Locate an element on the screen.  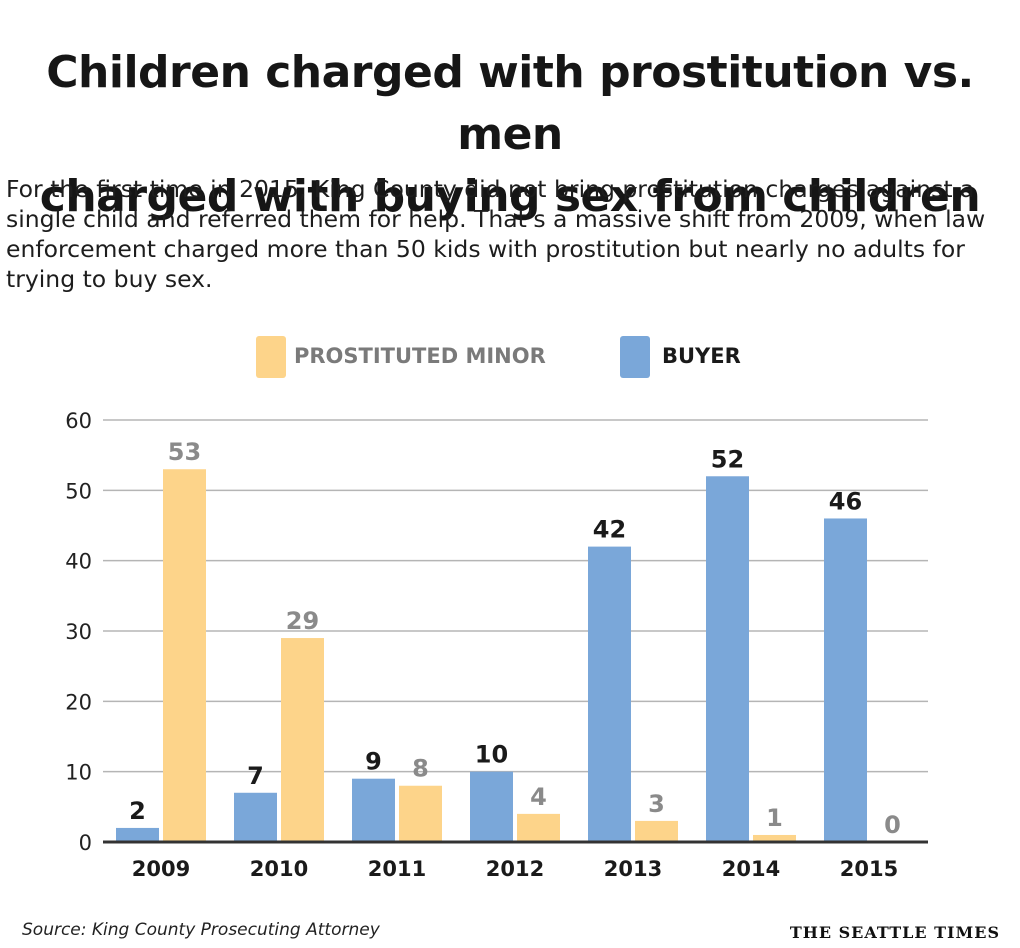
data-label-buyer: 9 is located at coordinates (373, 762).